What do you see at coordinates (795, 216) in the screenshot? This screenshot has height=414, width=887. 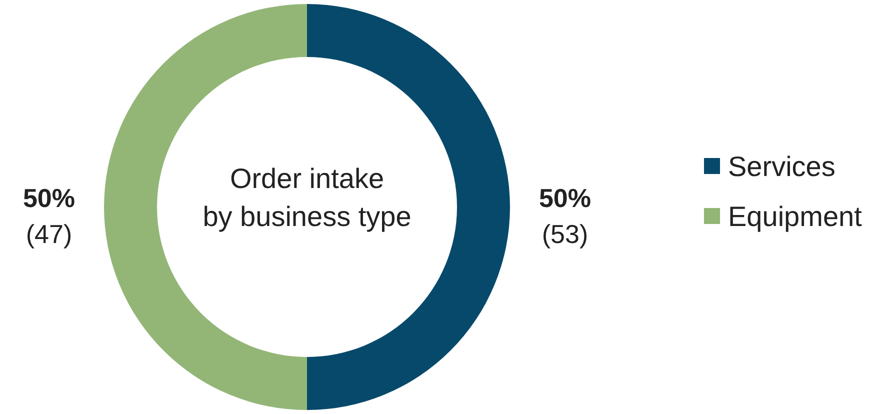 I see `legend-label: Equipment` at bounding box center [795, 216].